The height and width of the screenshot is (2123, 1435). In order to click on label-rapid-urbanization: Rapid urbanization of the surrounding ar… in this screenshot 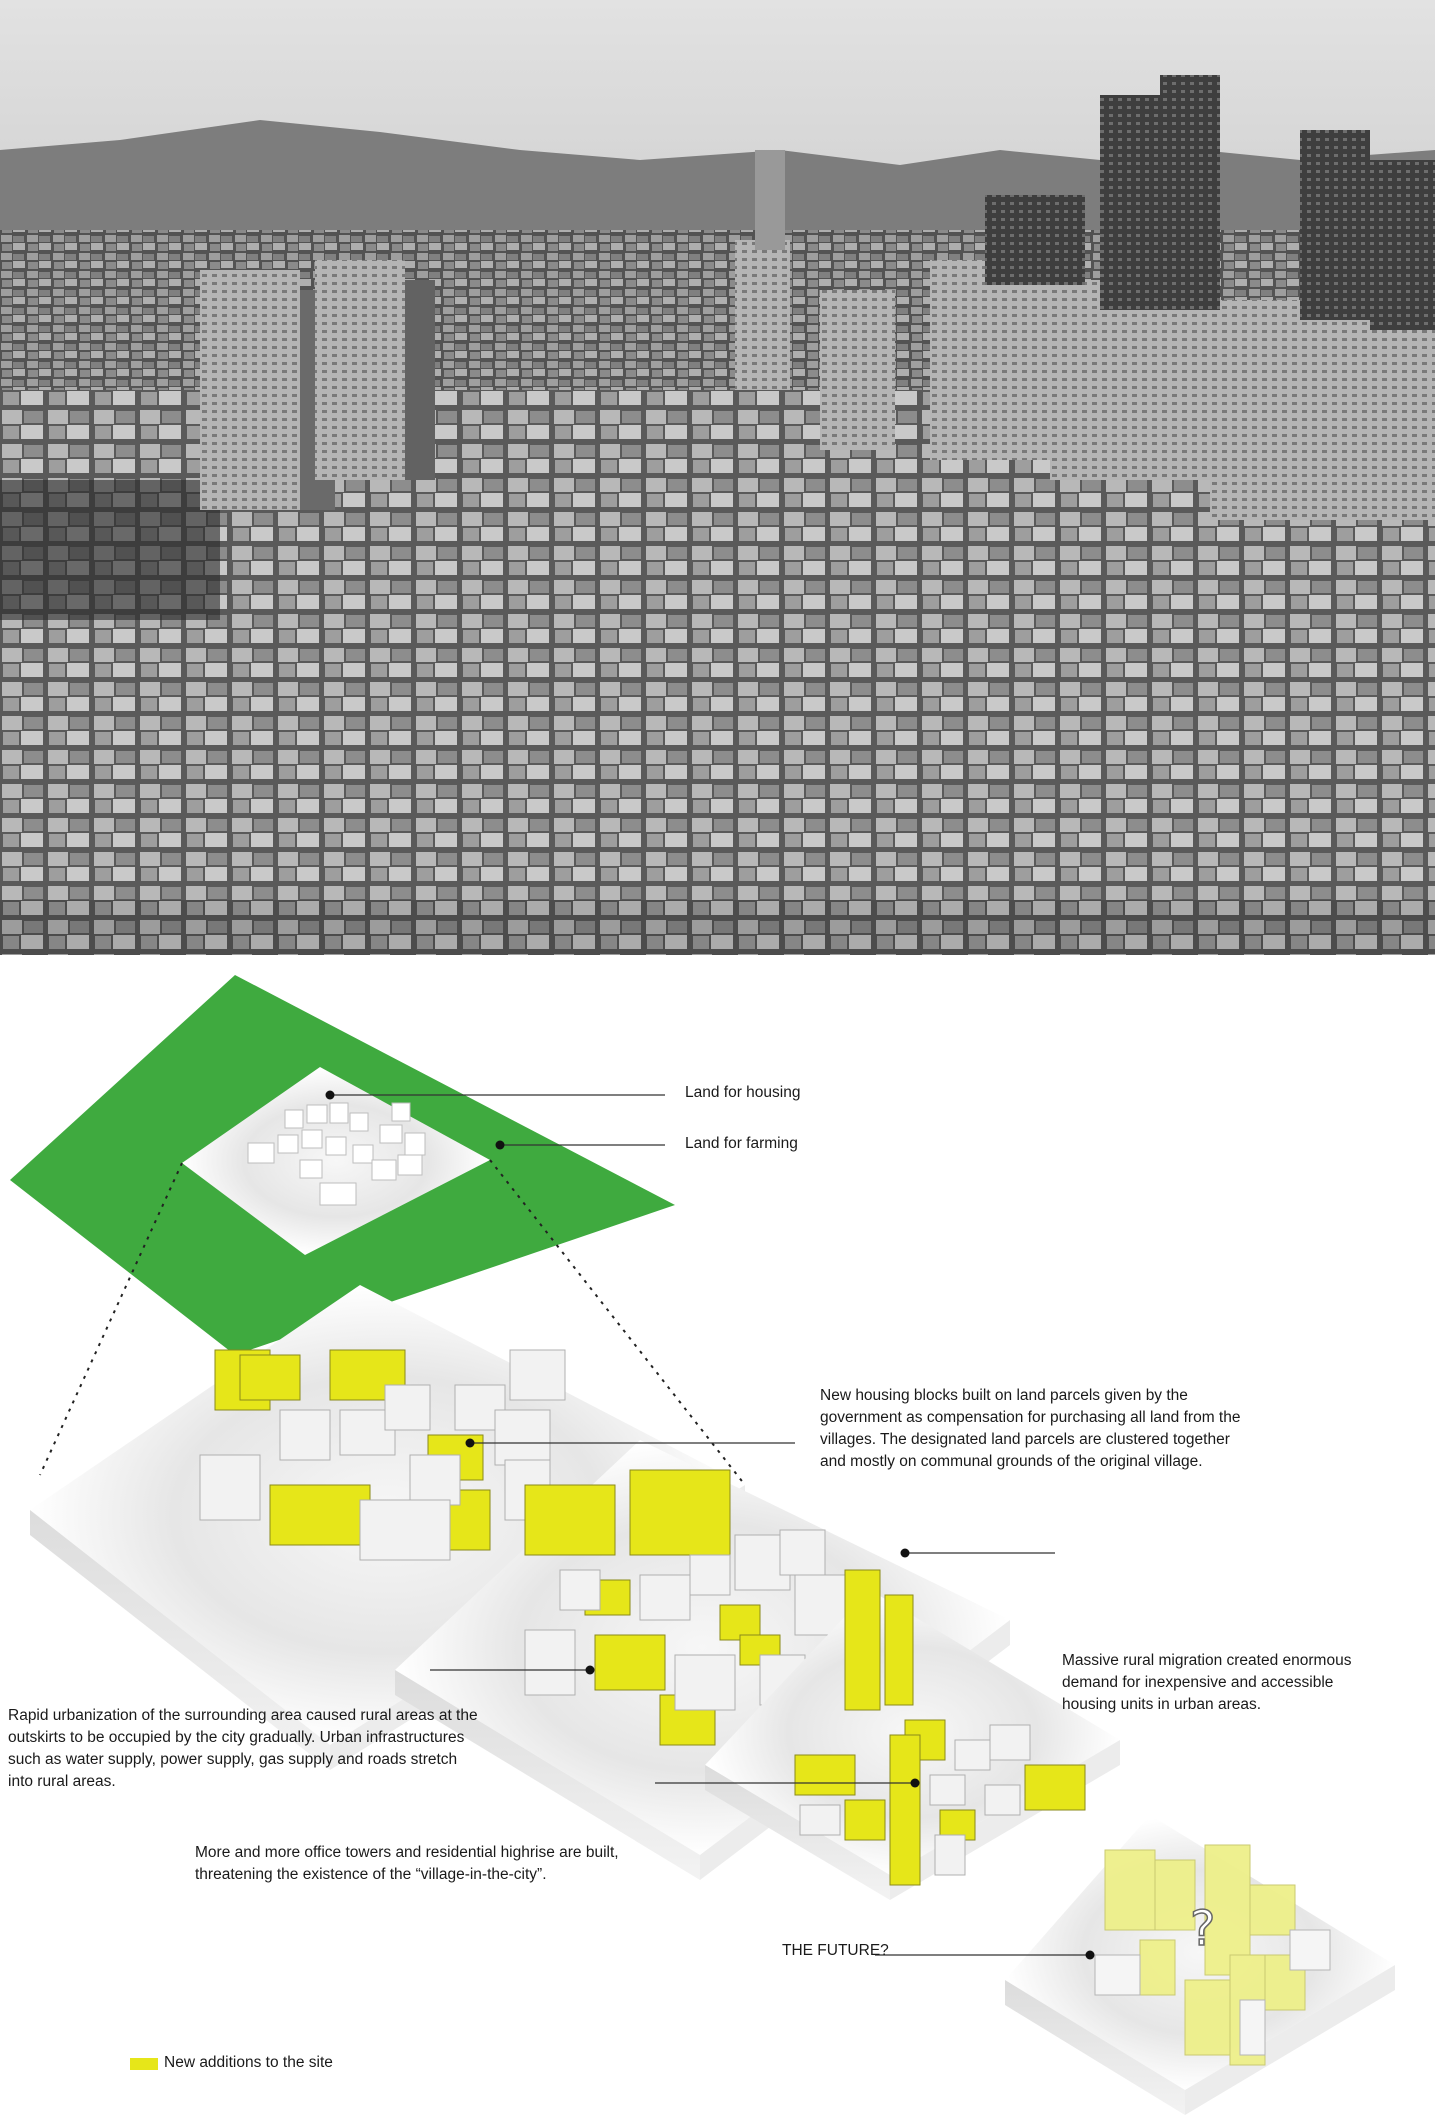, I will do `click(243, 1748)`.